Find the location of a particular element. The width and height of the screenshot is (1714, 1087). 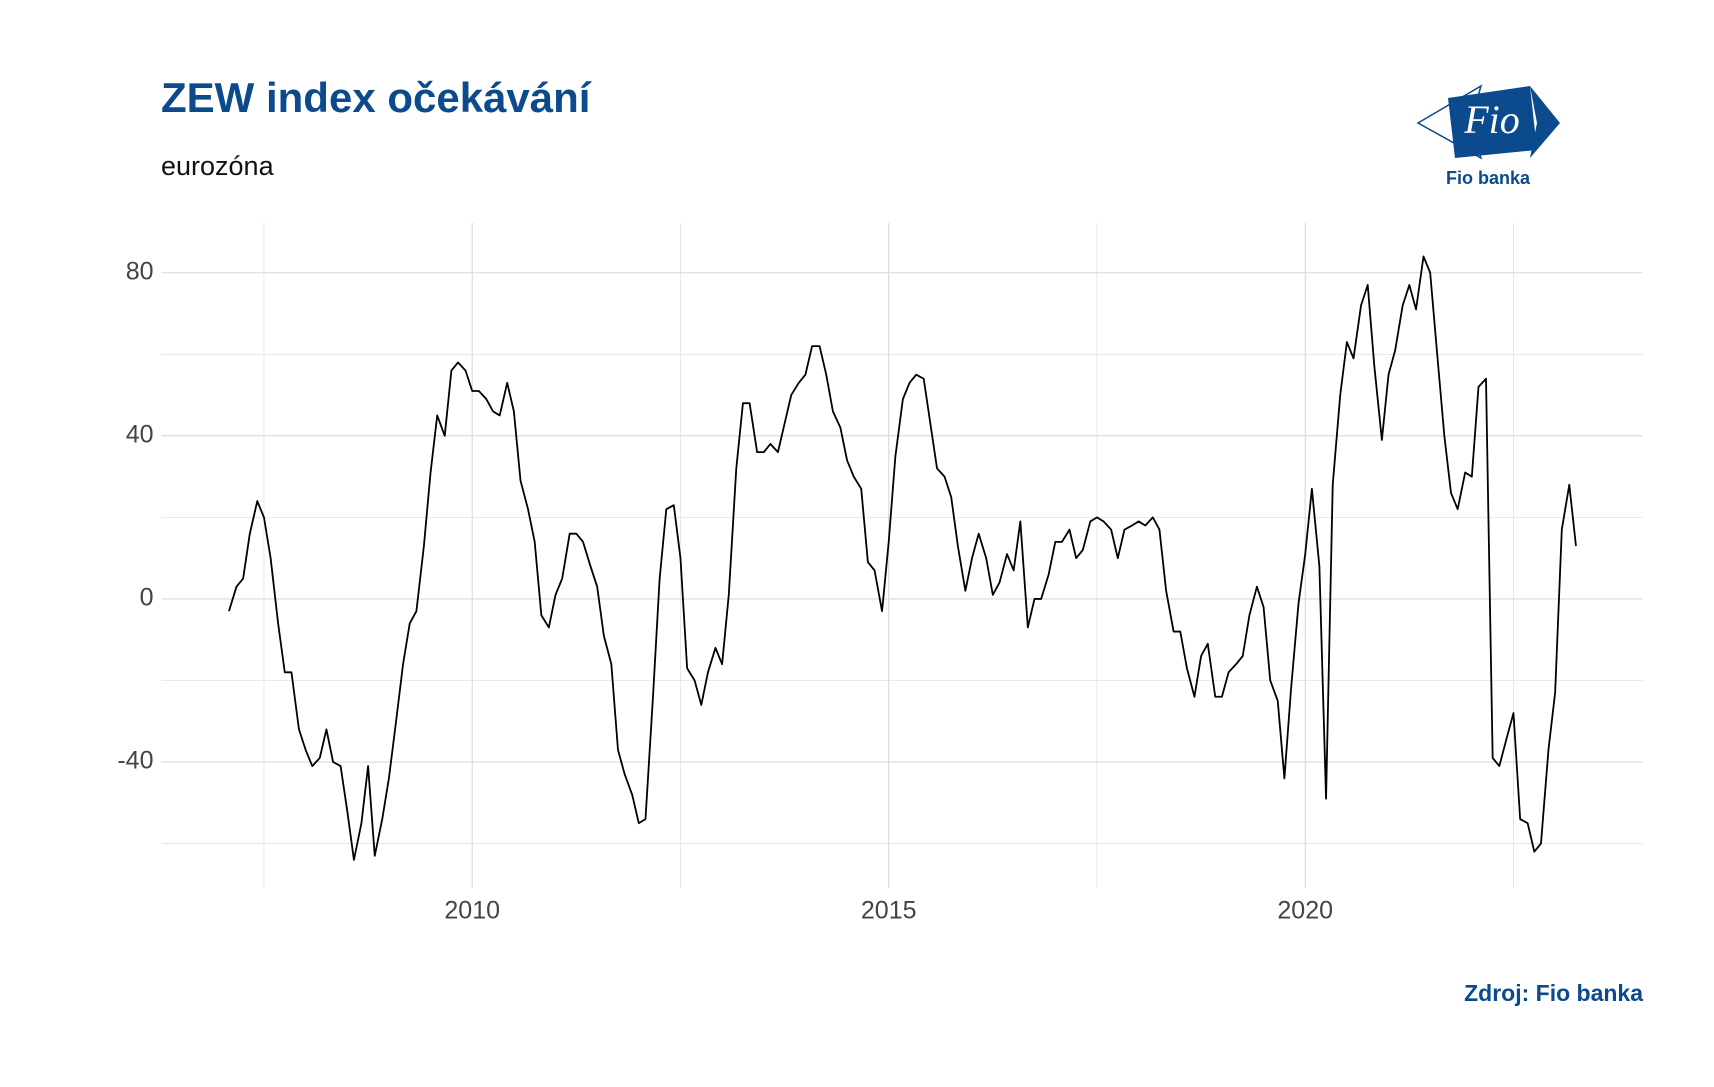

y-tick-label: 40 is located at coordinates (140, 434).